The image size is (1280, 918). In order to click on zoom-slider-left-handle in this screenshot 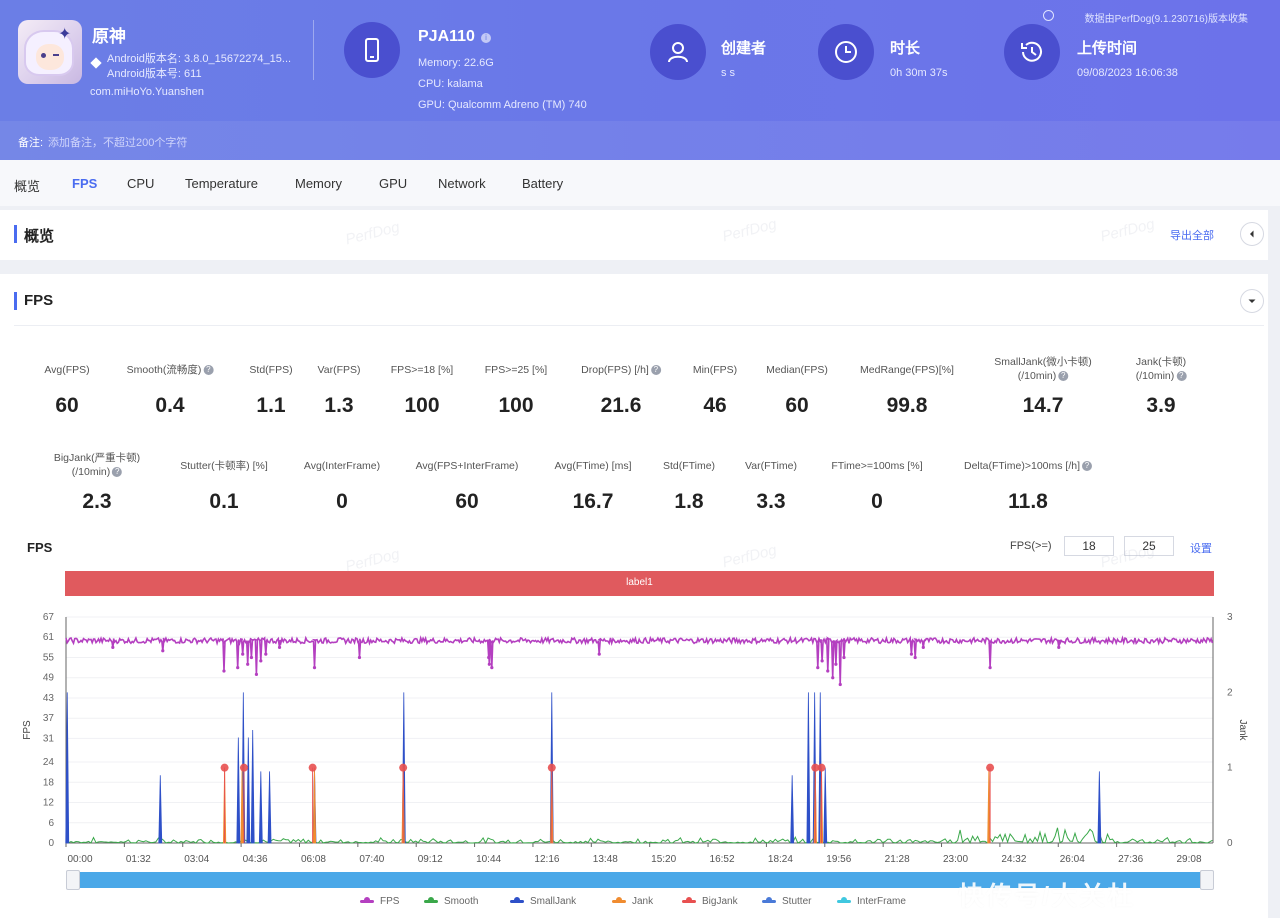, I will do `click(73, 880)`.